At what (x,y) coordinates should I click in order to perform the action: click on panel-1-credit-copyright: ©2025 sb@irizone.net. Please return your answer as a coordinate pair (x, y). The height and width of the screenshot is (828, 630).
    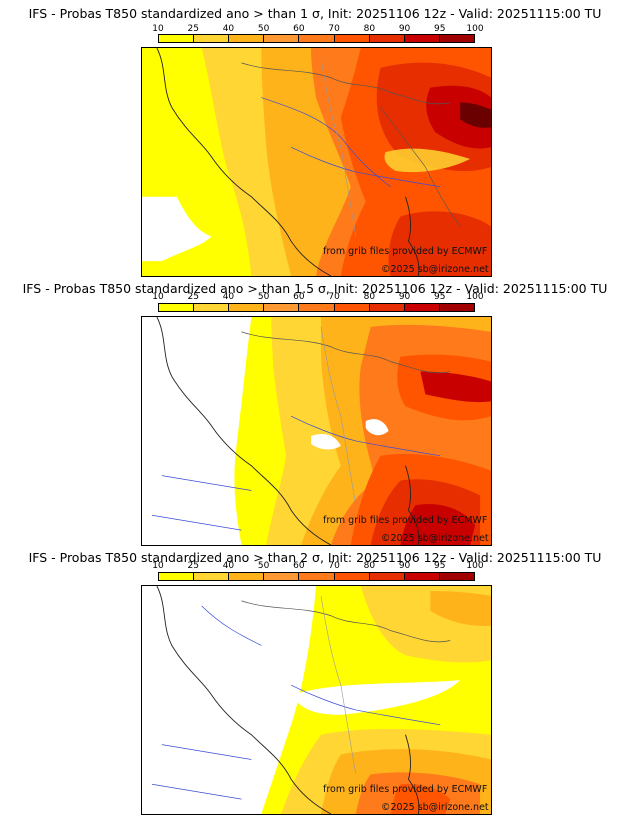
    Looking at the image, I should click on (435, 269).